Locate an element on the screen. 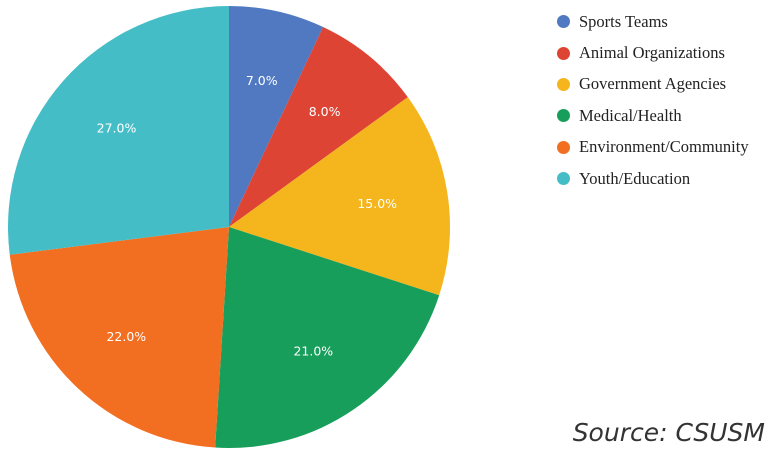 Image resolution: width=773 pixels, height=451 pixels. pie-slice-government-agencies is located at coordinates (339, 196).